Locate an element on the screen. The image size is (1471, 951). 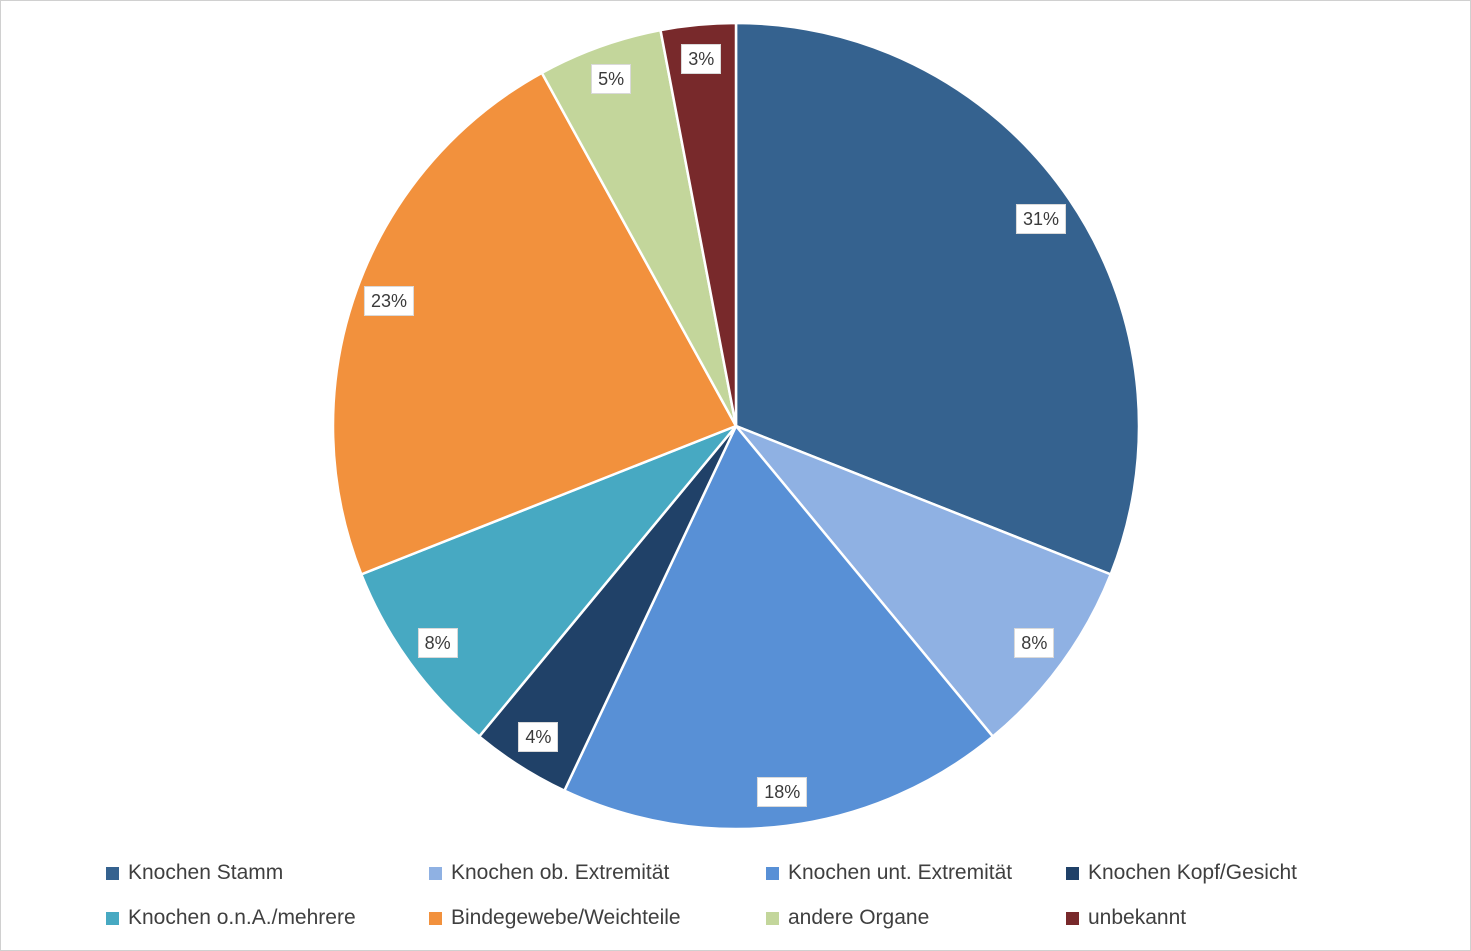
legend-item-6: andere Organe is located at coordinates (847, 918).